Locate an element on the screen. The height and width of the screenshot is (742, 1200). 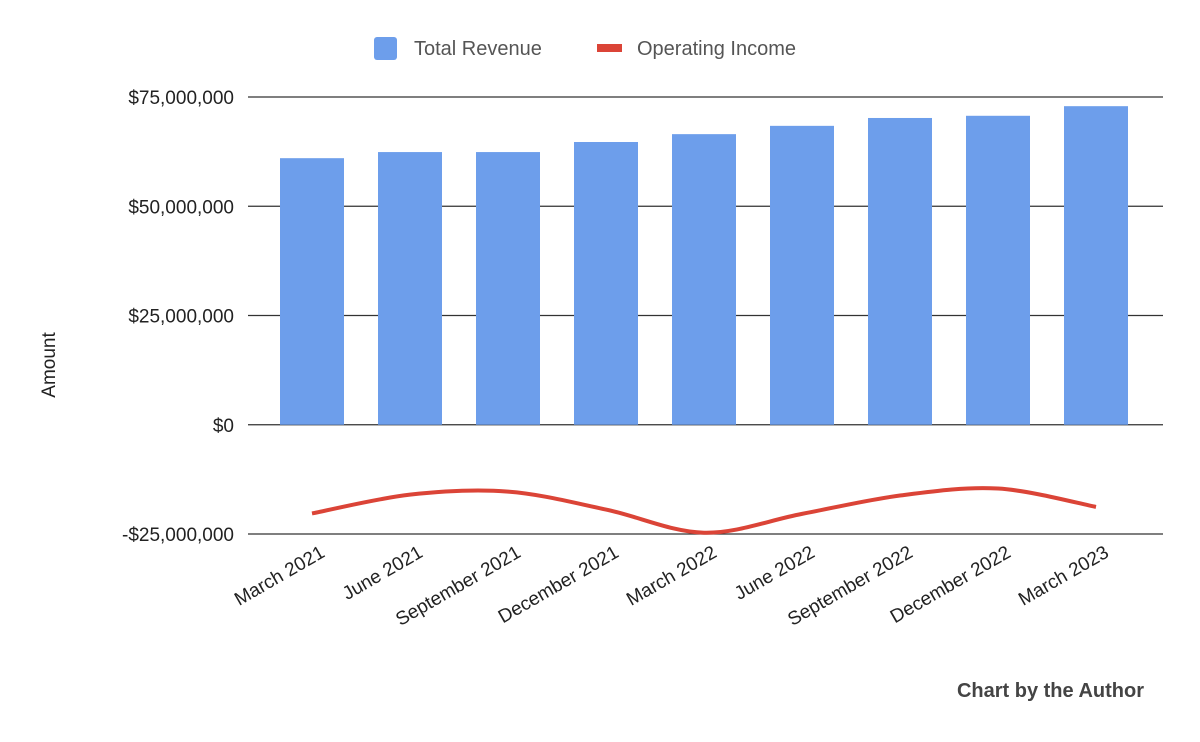
y-tick-label: $25,000,000 is located at coordinates (181, 317).